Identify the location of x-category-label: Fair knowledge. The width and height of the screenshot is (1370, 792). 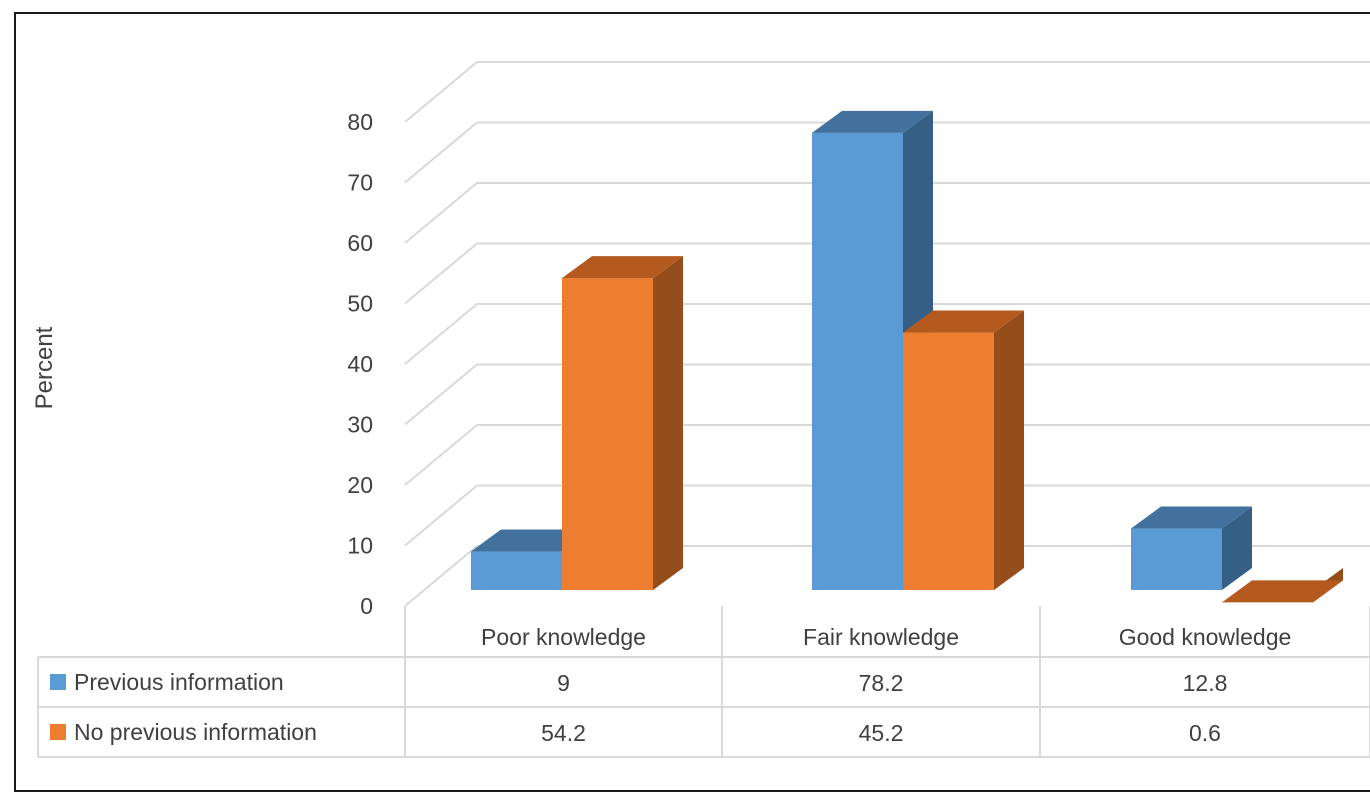
(881, 637).